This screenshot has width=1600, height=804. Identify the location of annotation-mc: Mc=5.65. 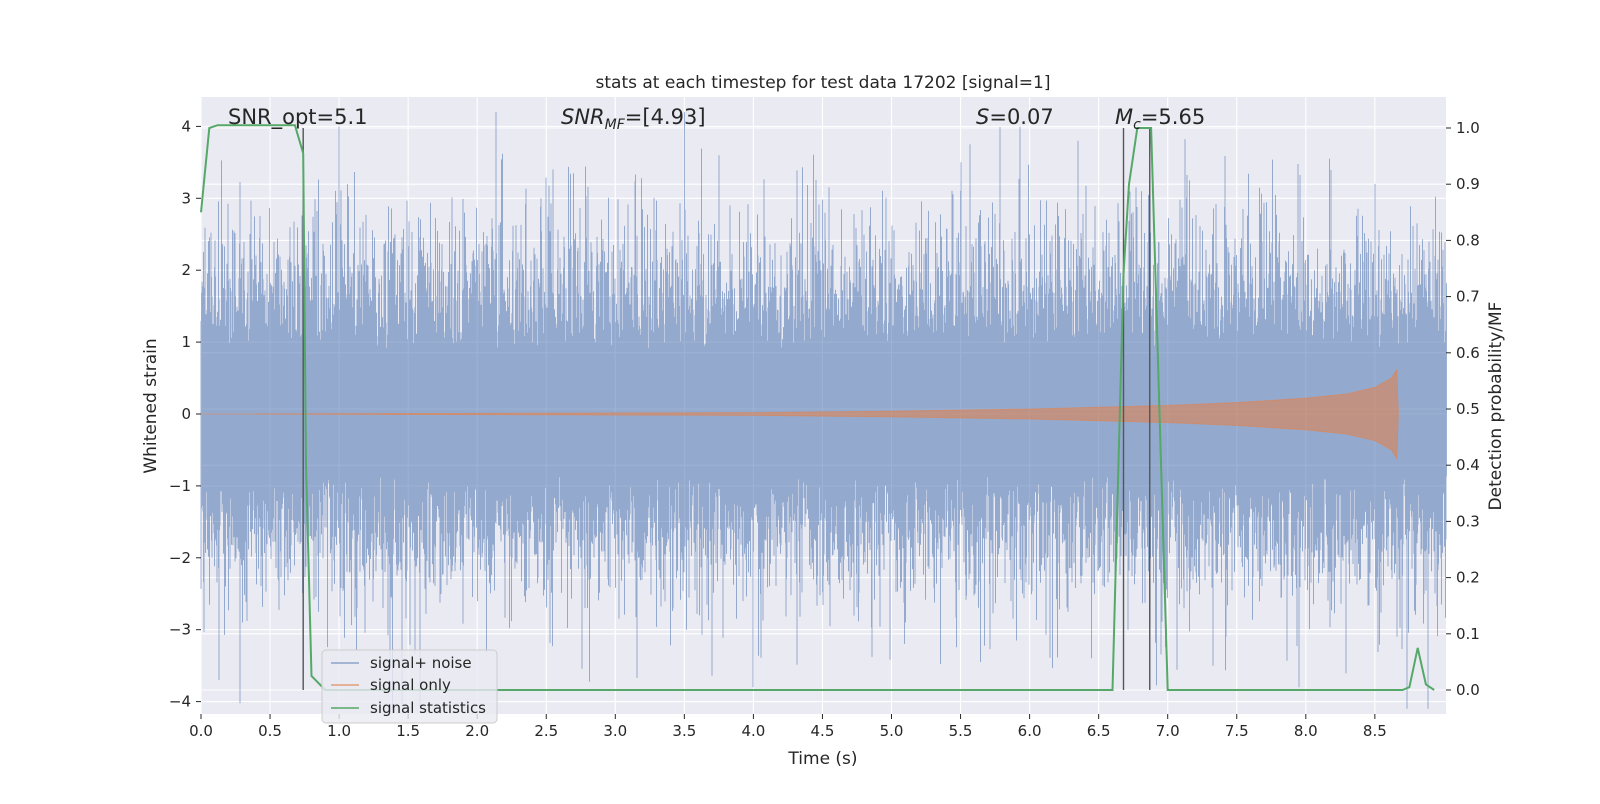
(1160, 119).